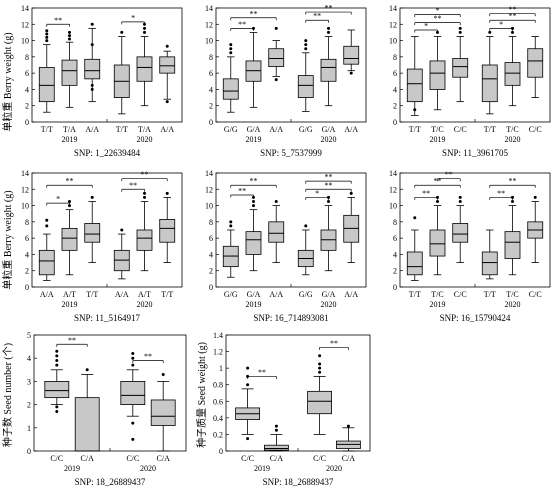 The width and height of the screenshot is (556, 491). Describe the element at coordinates (513, 304) in the screenshot. I see `year-label: 2020` at that location.